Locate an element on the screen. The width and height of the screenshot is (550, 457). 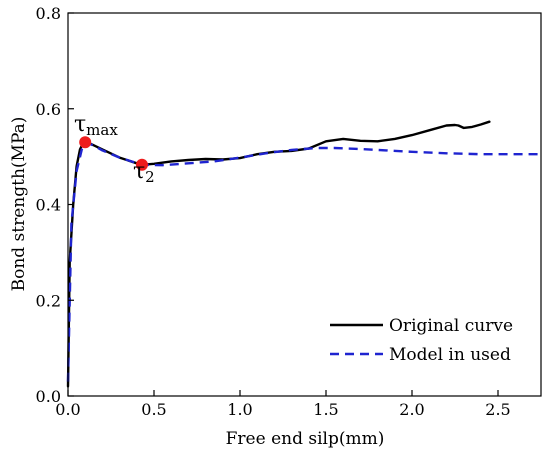
annotation-tau-max-symbol: τ is located at coordinates (80, 124).